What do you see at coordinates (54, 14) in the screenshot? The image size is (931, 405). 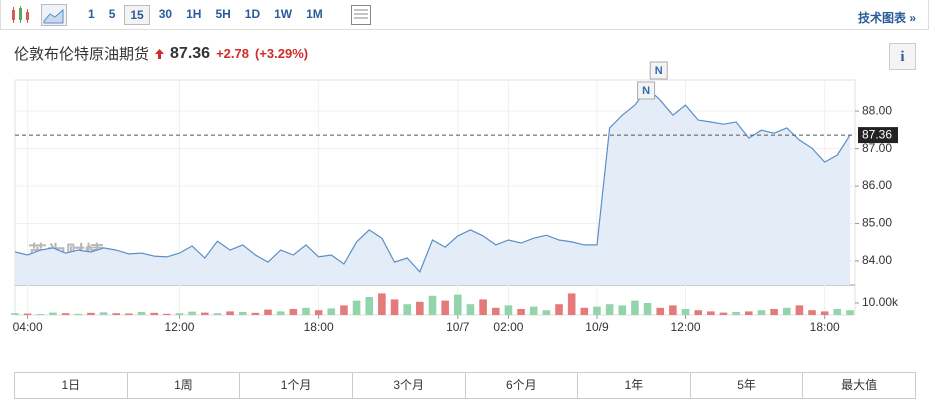 I see `area-icon` at bounding box center [54, 14].